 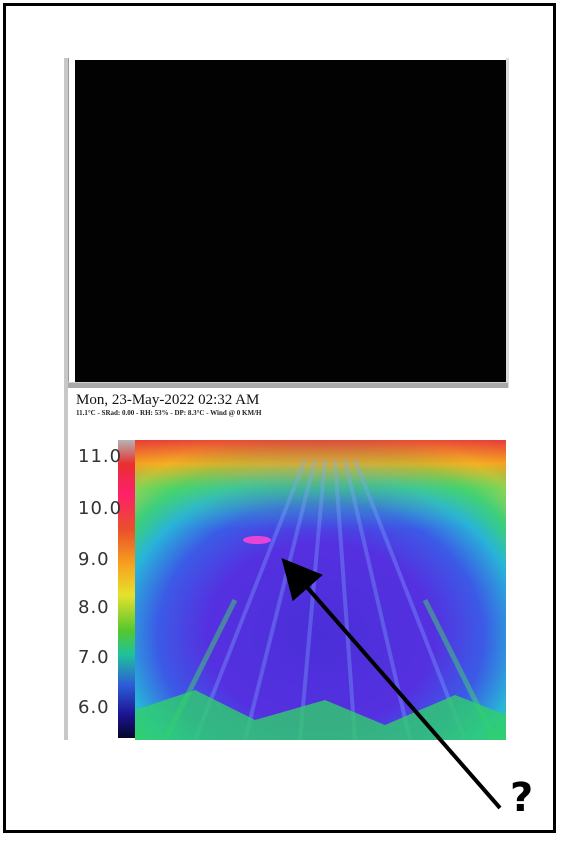 What do you see at coordinates (94, 657) in the screenshot?
I see `scale-tick: 7.0` at bounding box center [94, 657].